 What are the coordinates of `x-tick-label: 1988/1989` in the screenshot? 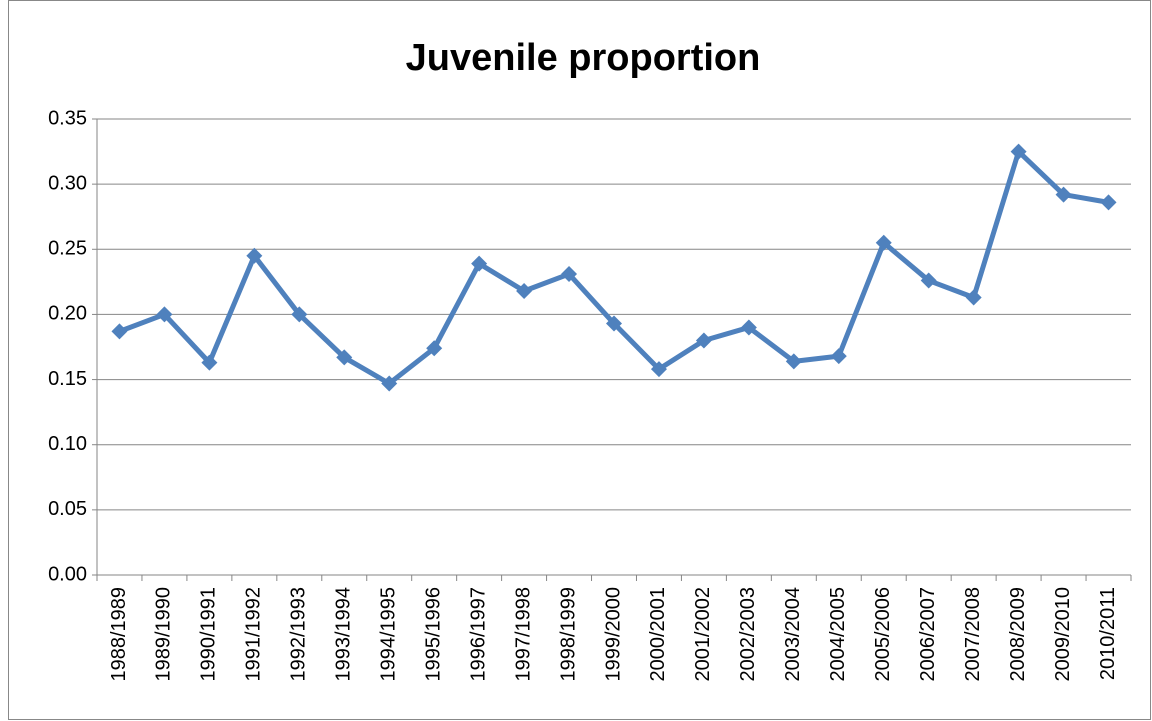 It's located at (119, 634).